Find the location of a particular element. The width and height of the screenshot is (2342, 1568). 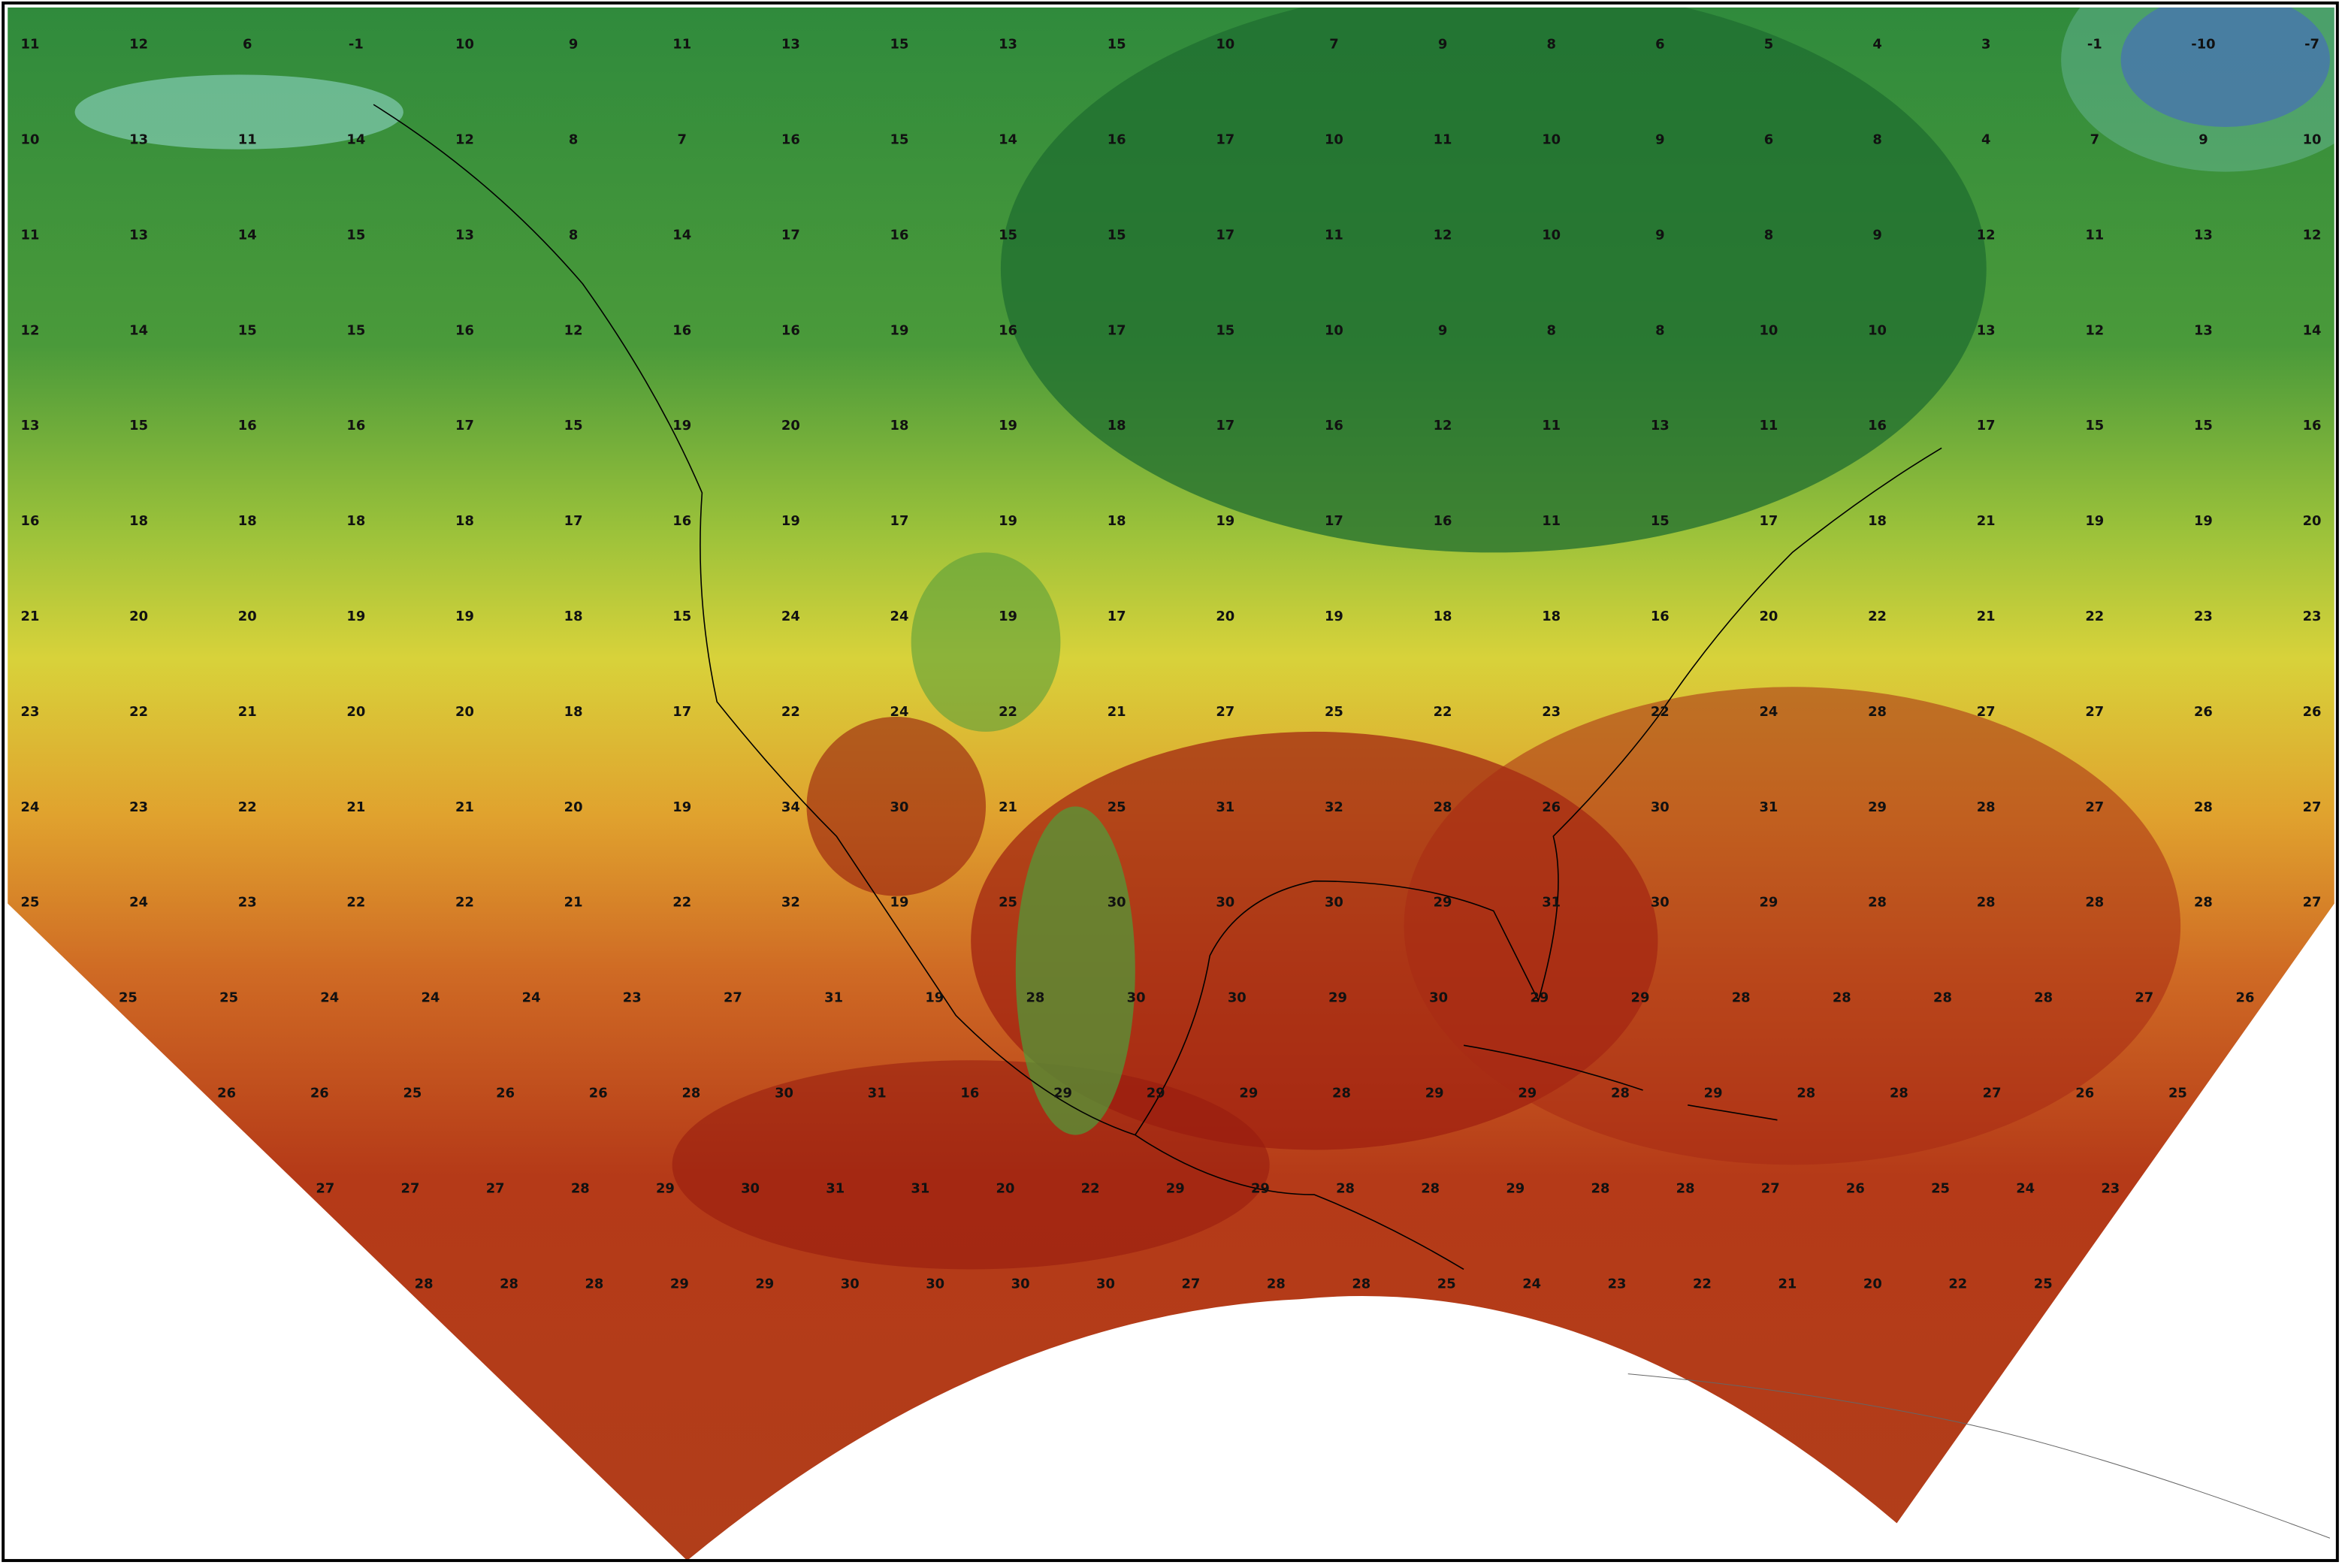

grid-value: 23 is located at coordinates (2312, 616).